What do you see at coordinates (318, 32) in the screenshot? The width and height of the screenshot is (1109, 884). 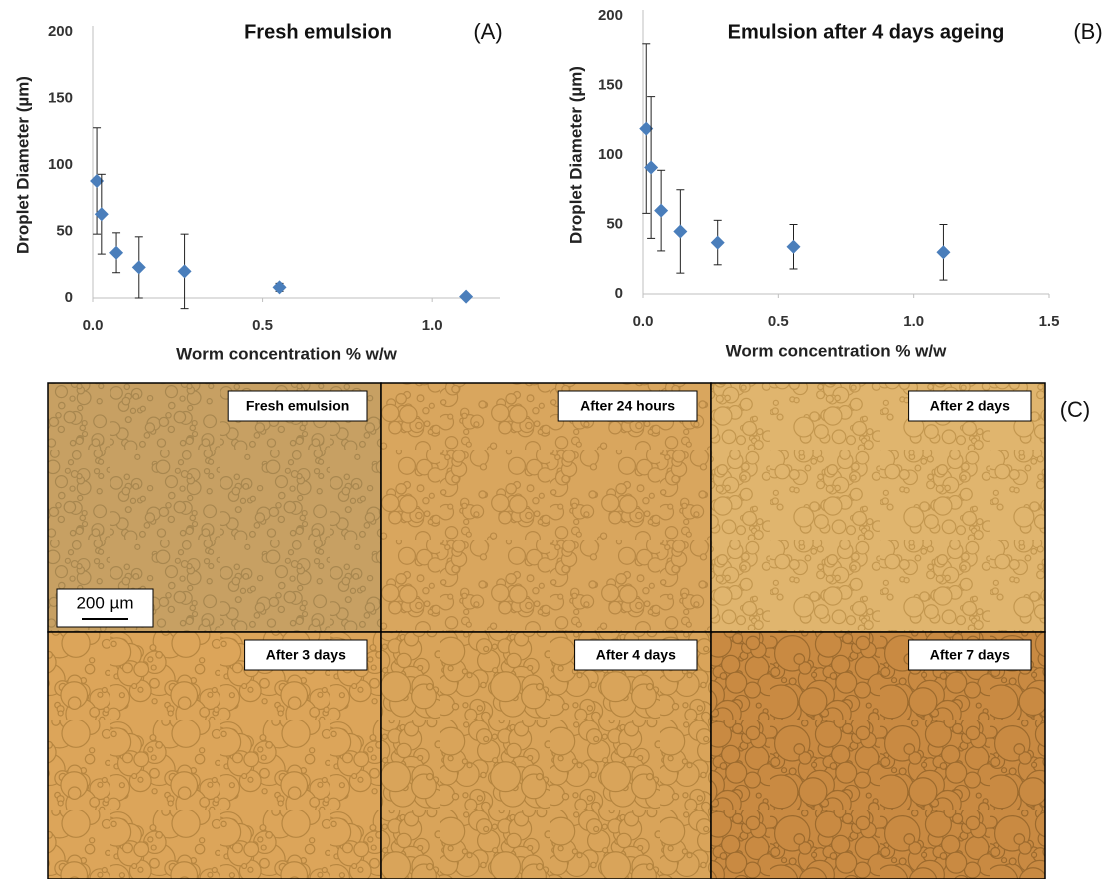 I see `chart-title: Fresh emulsion` at bounding box center [318, 32].